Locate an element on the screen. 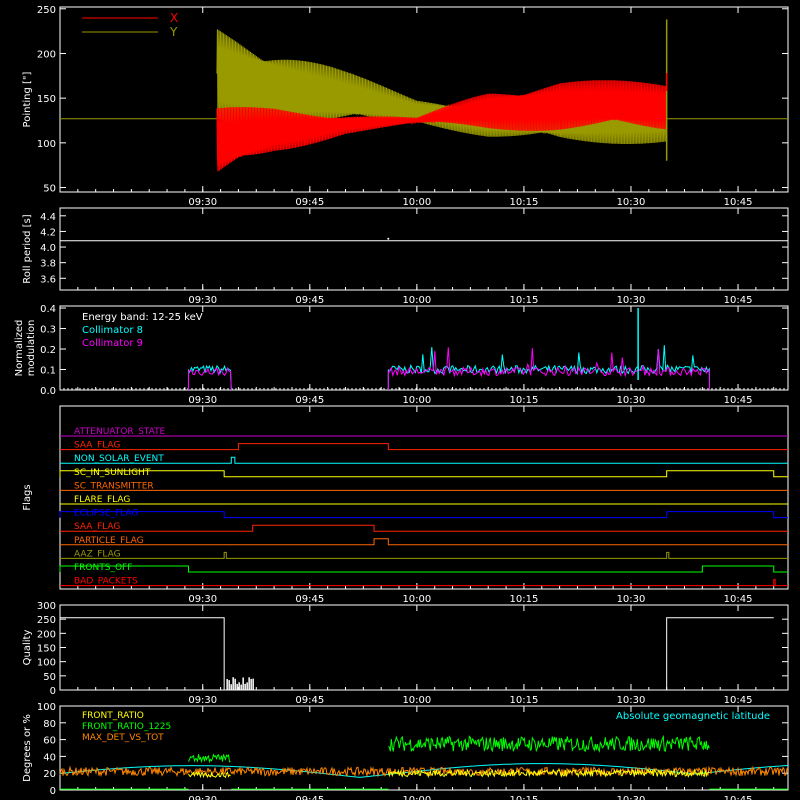 This screenshot has width=800, height=800. y-tick-label: 4.0 is located at coordinates (48, 248).